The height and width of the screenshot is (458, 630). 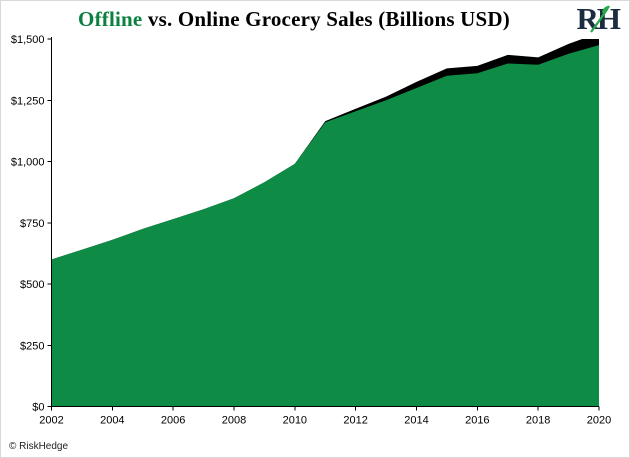 I want to click on x-tick-label: 2004, so click(x=112, y=421).